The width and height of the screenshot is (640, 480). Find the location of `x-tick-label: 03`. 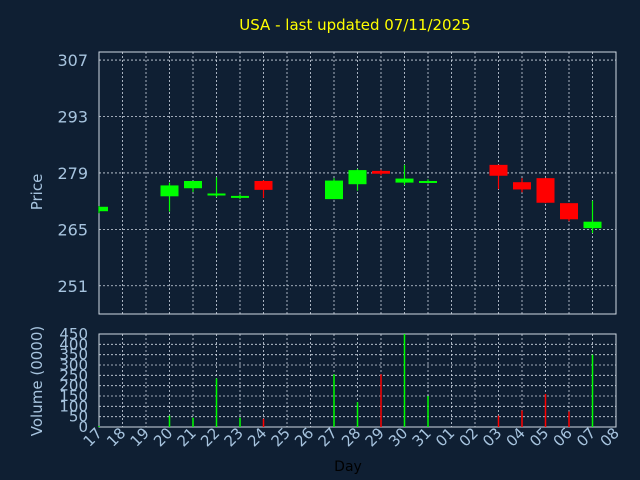

x-tick-label: 03 is located at coordinates (492, 437).